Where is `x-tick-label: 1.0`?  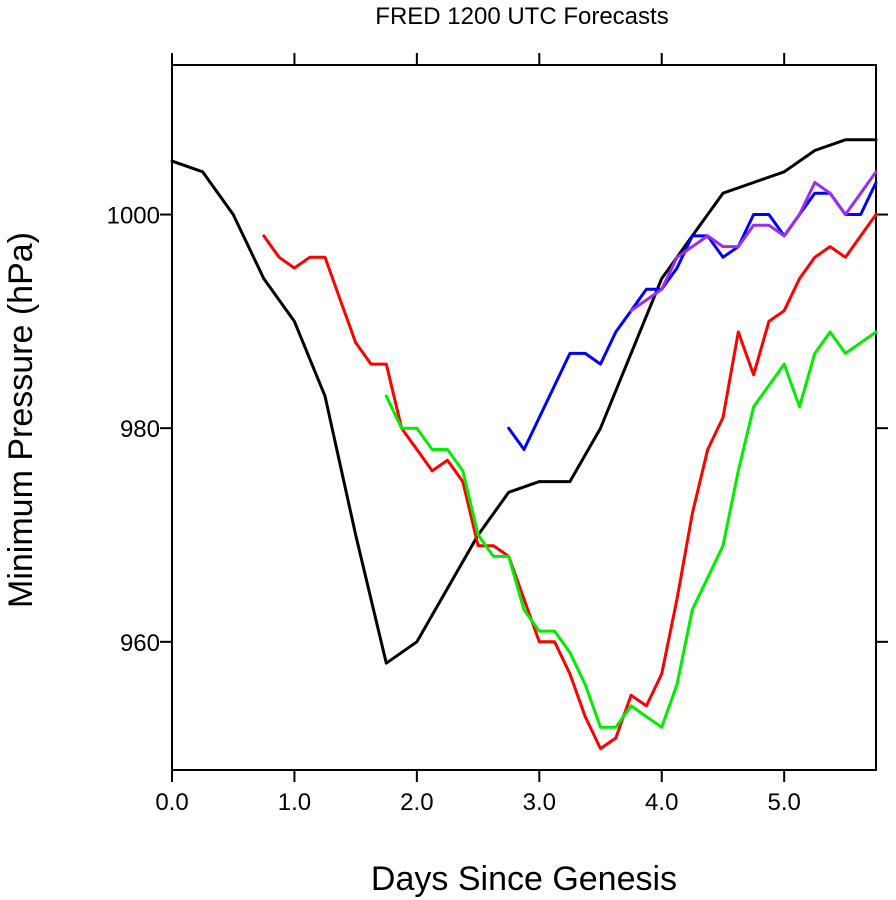 x-tick-label: 1.0 is located at coordinates (294, 802).